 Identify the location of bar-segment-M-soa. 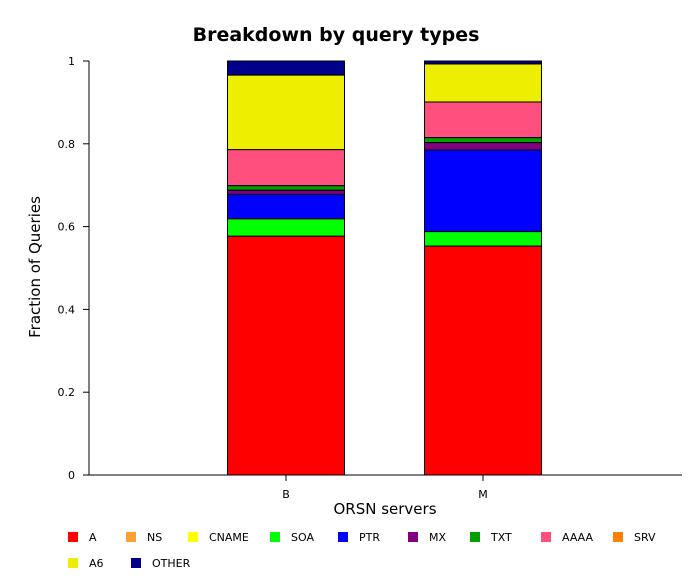
(483, 239).